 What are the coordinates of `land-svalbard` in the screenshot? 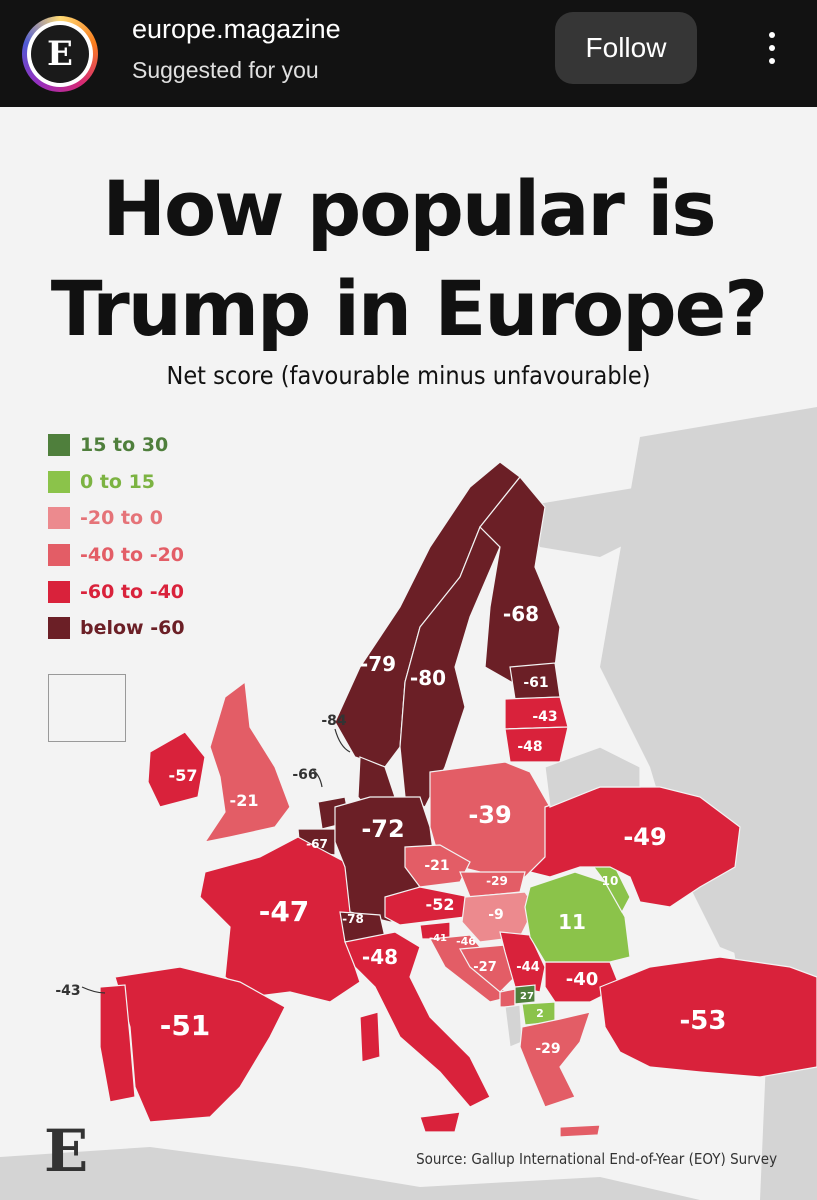 It's located at (590, 522).